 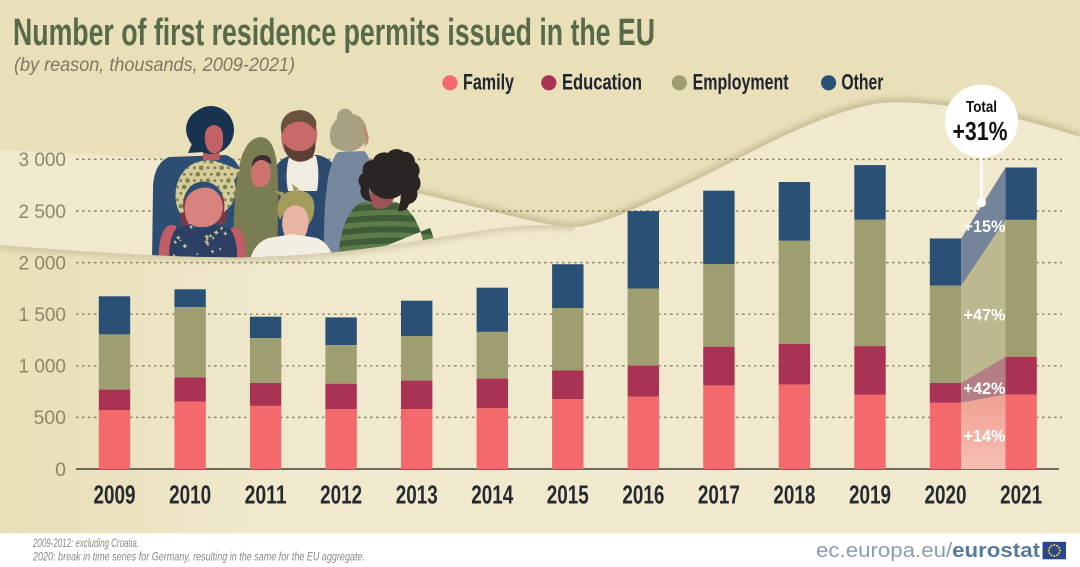 I want to click on svg-text:(by reason, thousands, 2009-20: (by reason, thousands, 2009-2021), so click(x=154, y=65).